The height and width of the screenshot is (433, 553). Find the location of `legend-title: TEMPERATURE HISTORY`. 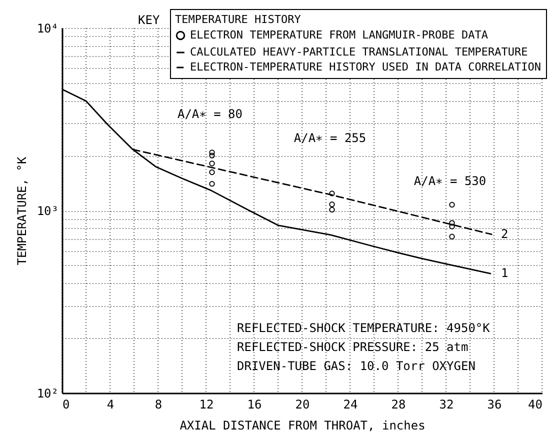

legend-title: TEMPERATURE HISTORY is located at coordinates (238, 19).